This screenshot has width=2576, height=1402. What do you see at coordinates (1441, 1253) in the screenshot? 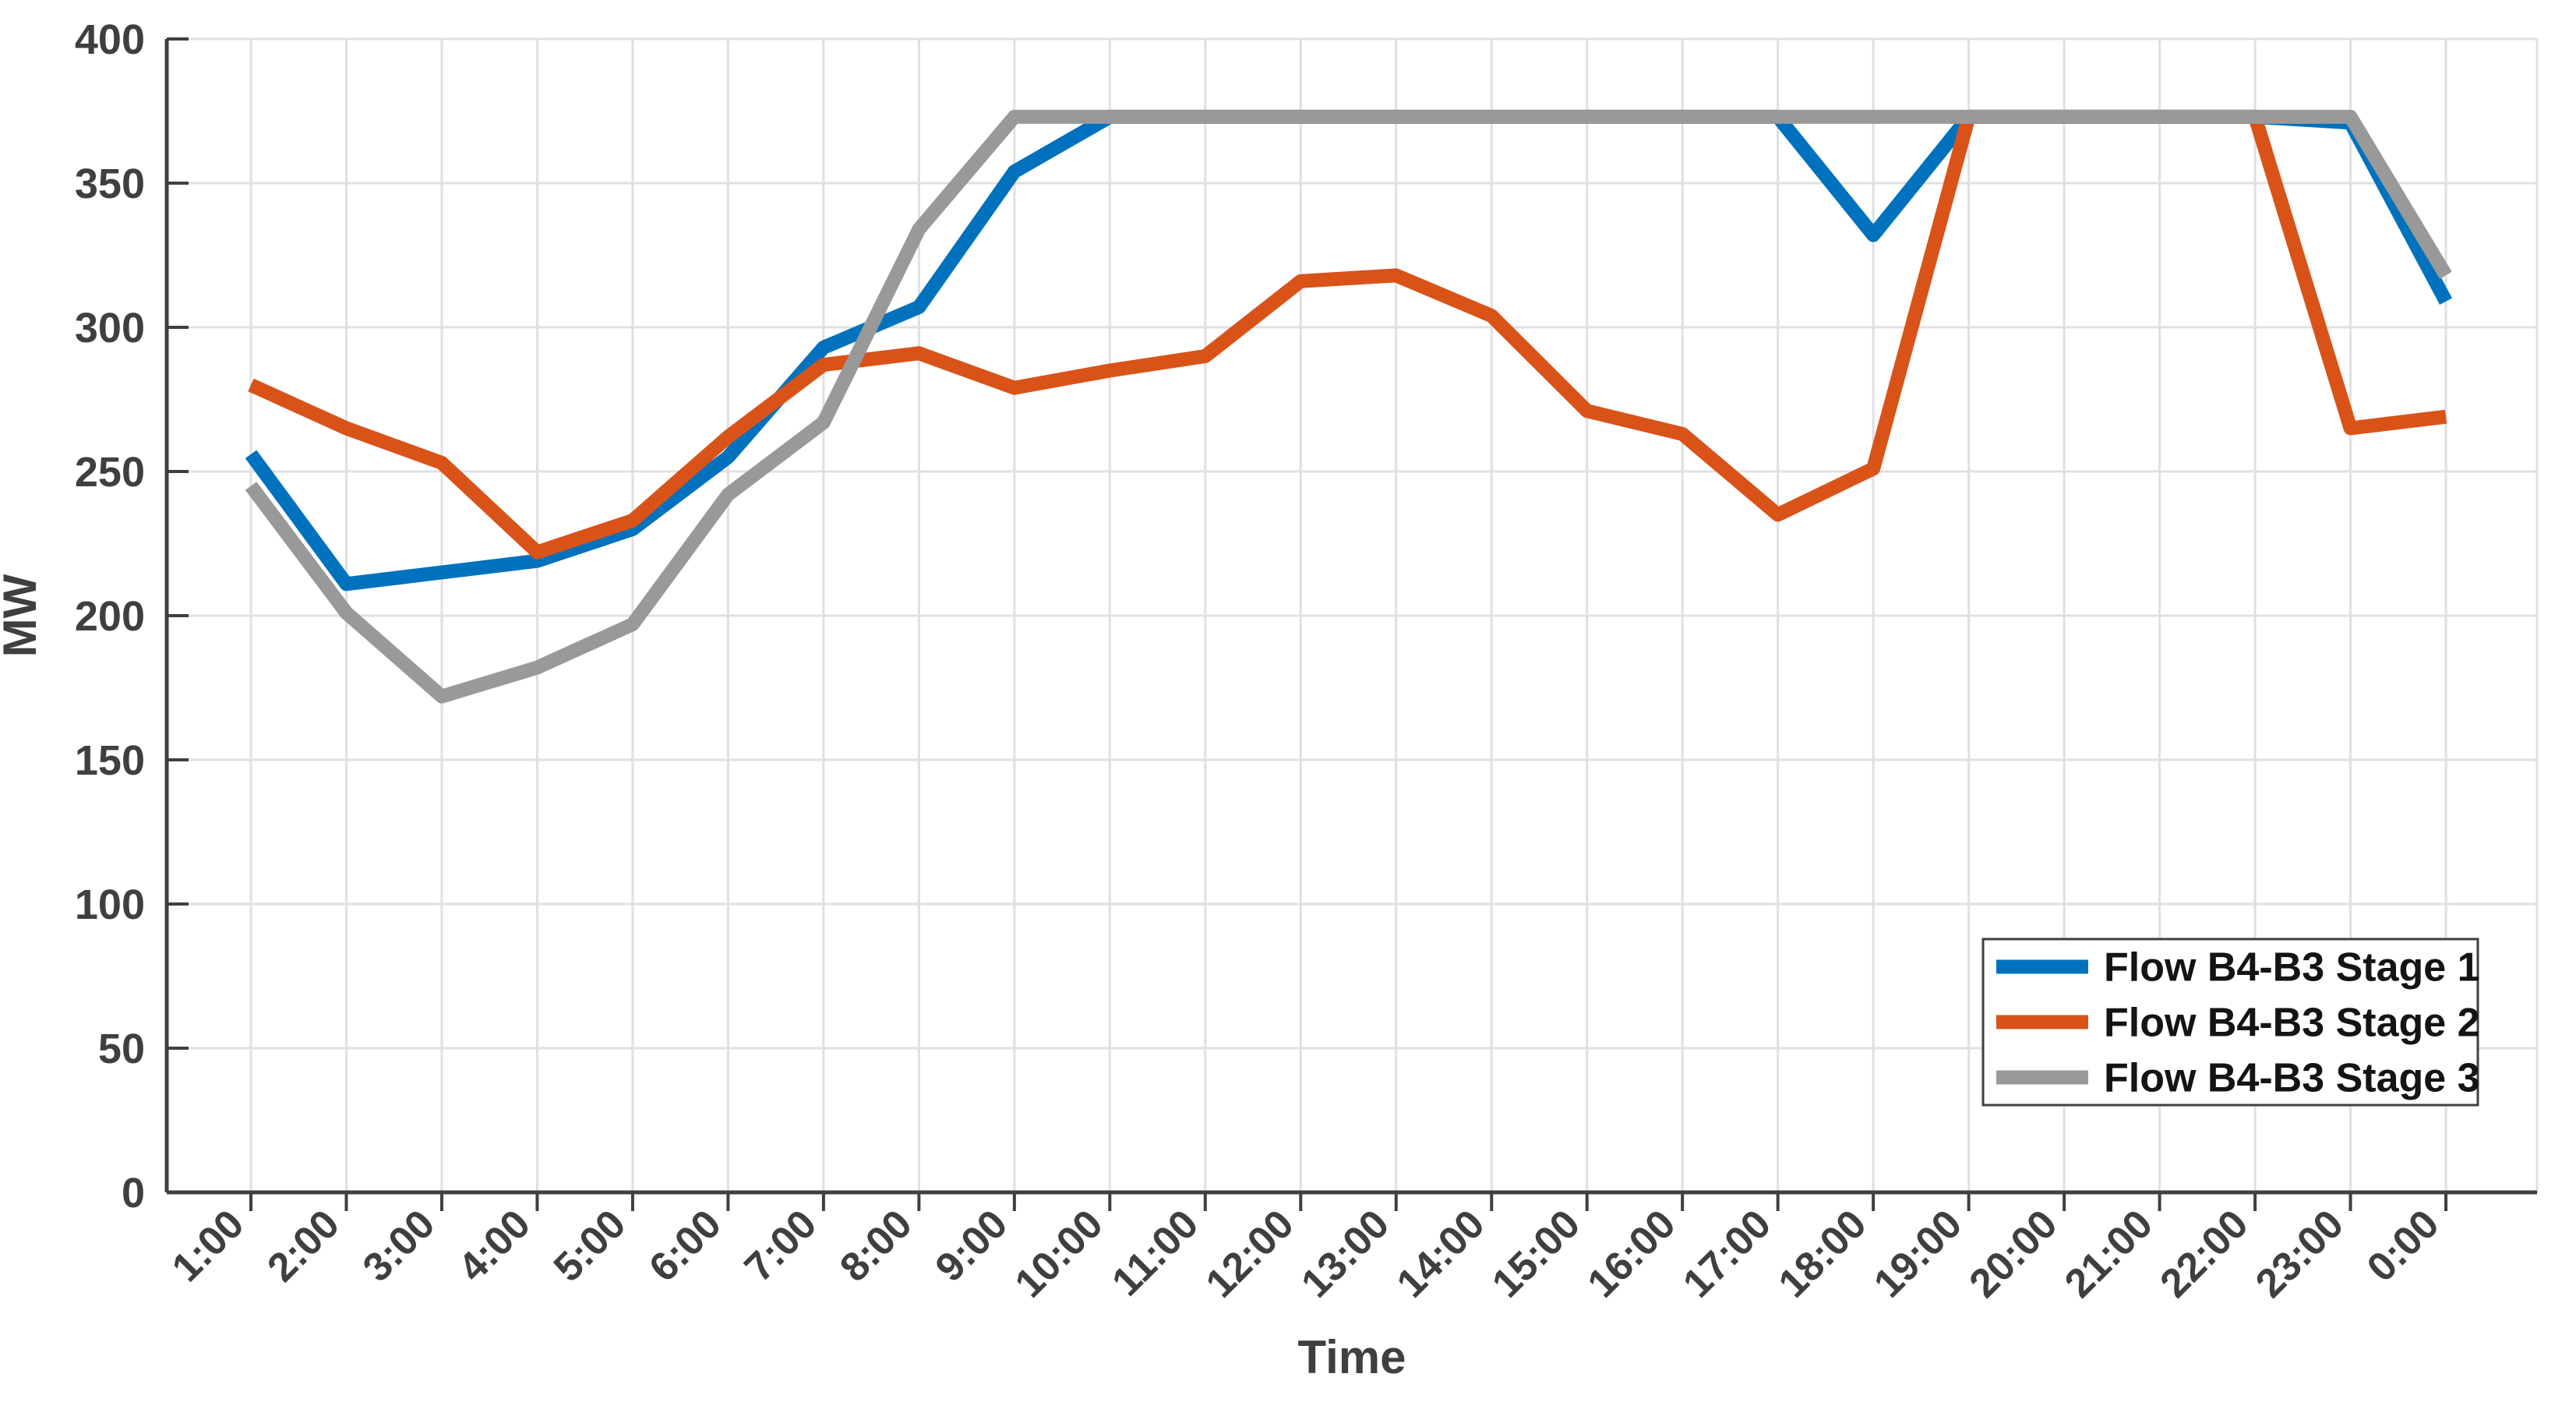
I see `x-tick-label: 14:00` at bounding box center [1441, 1253].